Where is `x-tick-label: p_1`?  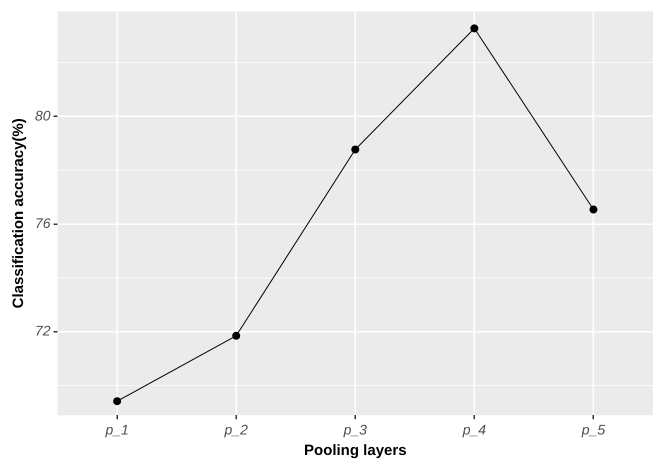 x-tick-label: p_1 is located at coordinates (116, 429).